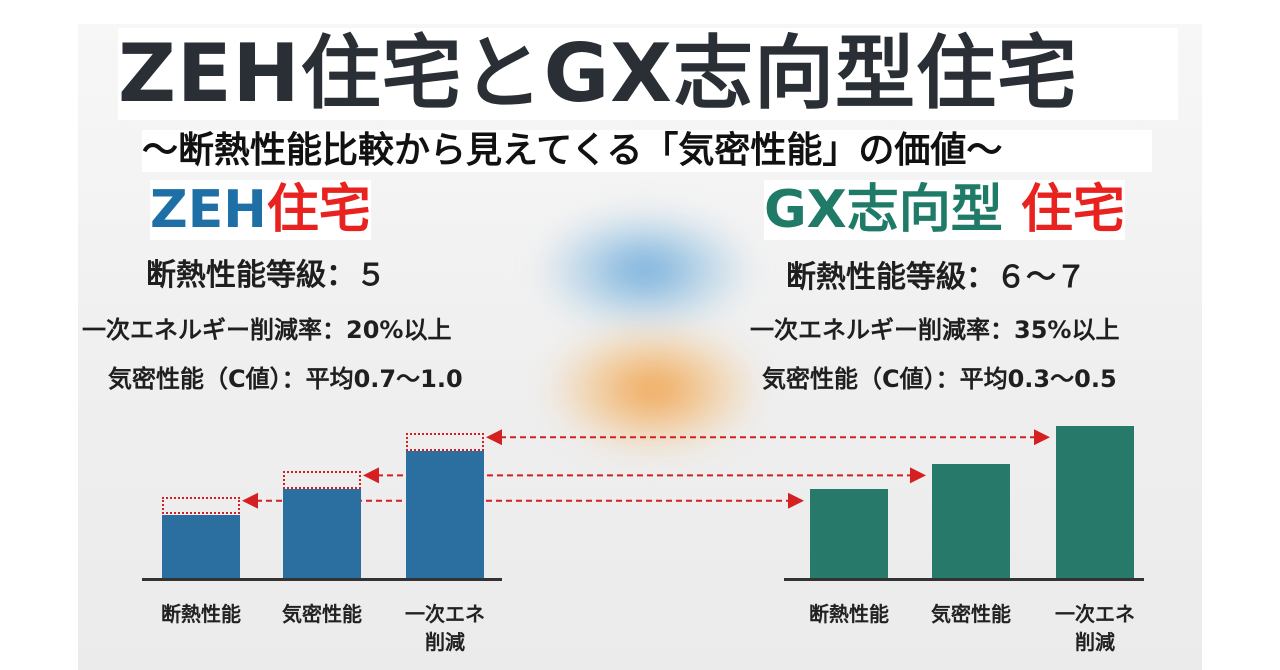  Describe the element at coordinates (1095, 628) in the screenshot. I see `gx-xtick-label-3: 一次エネ 削減` at that location.